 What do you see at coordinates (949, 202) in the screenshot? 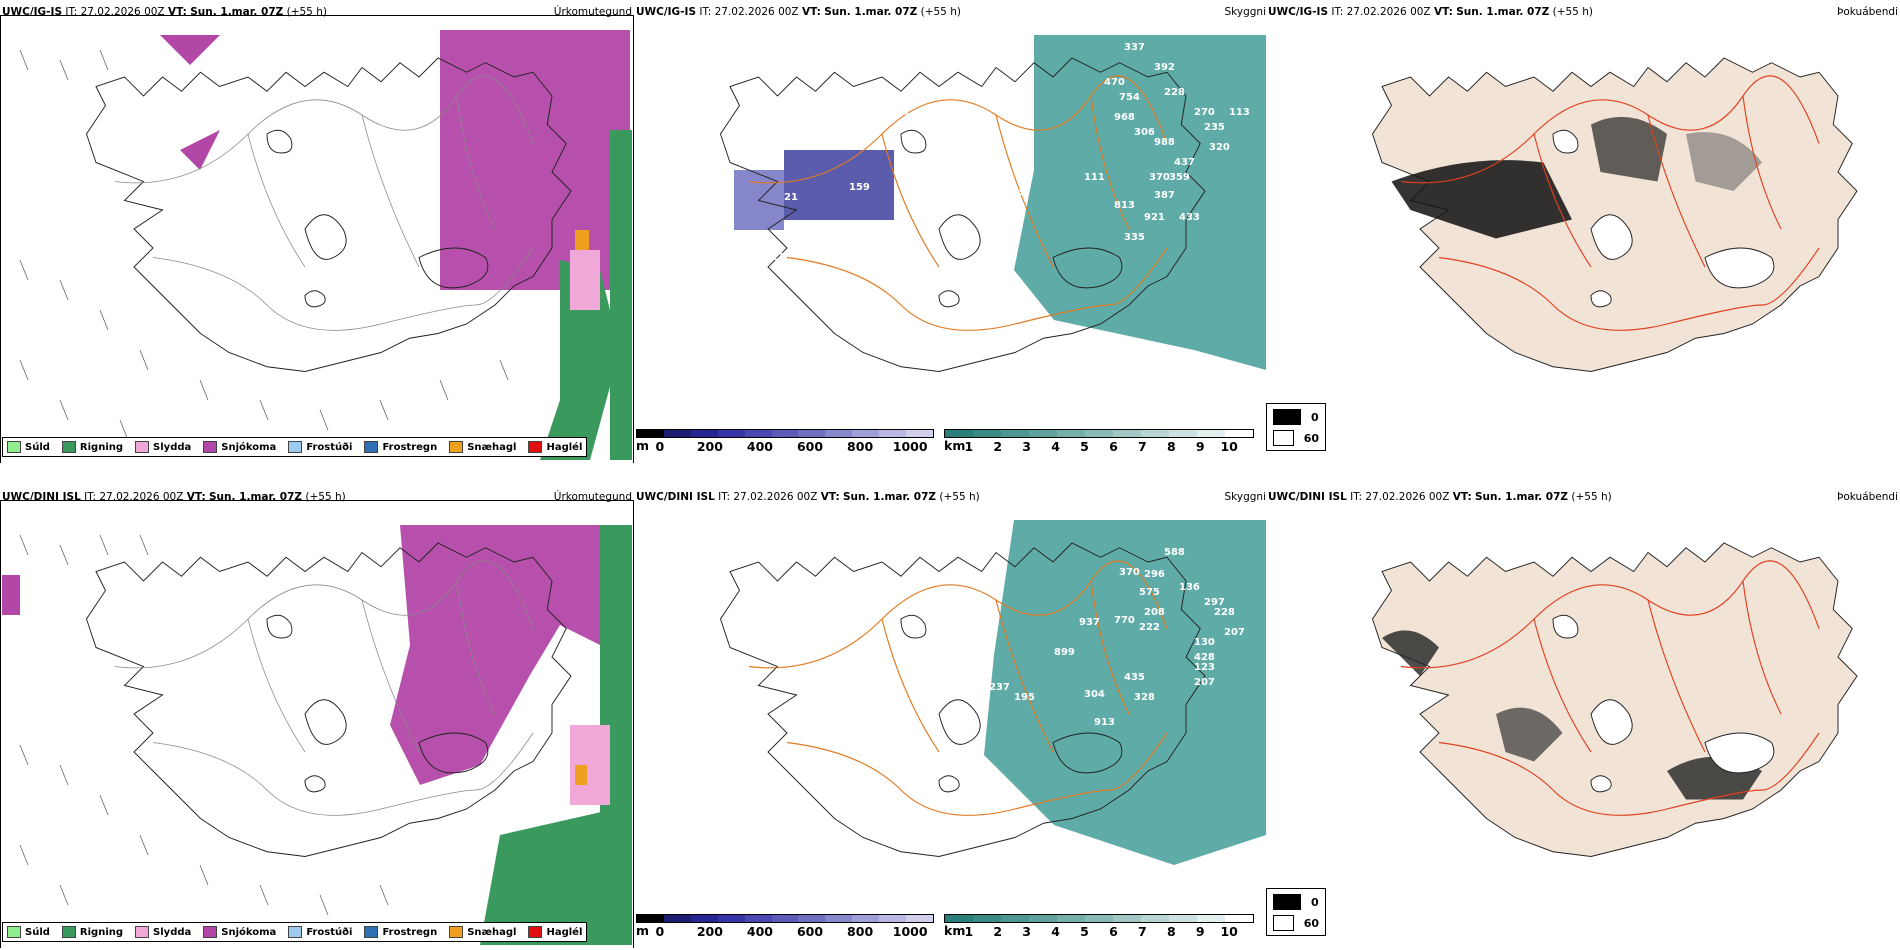
I see `cloud-base-value: 107` at bounding box center [949, 202].